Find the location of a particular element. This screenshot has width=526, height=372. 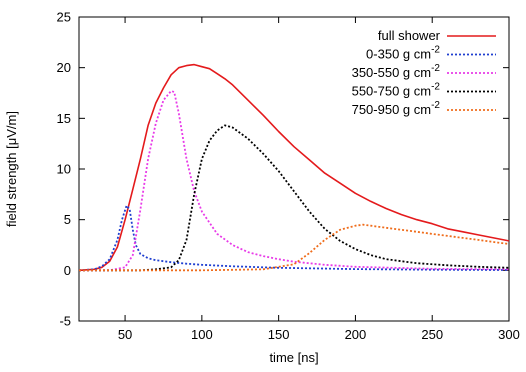

y-tick-label: 15 is located at coordinates (64, 118).